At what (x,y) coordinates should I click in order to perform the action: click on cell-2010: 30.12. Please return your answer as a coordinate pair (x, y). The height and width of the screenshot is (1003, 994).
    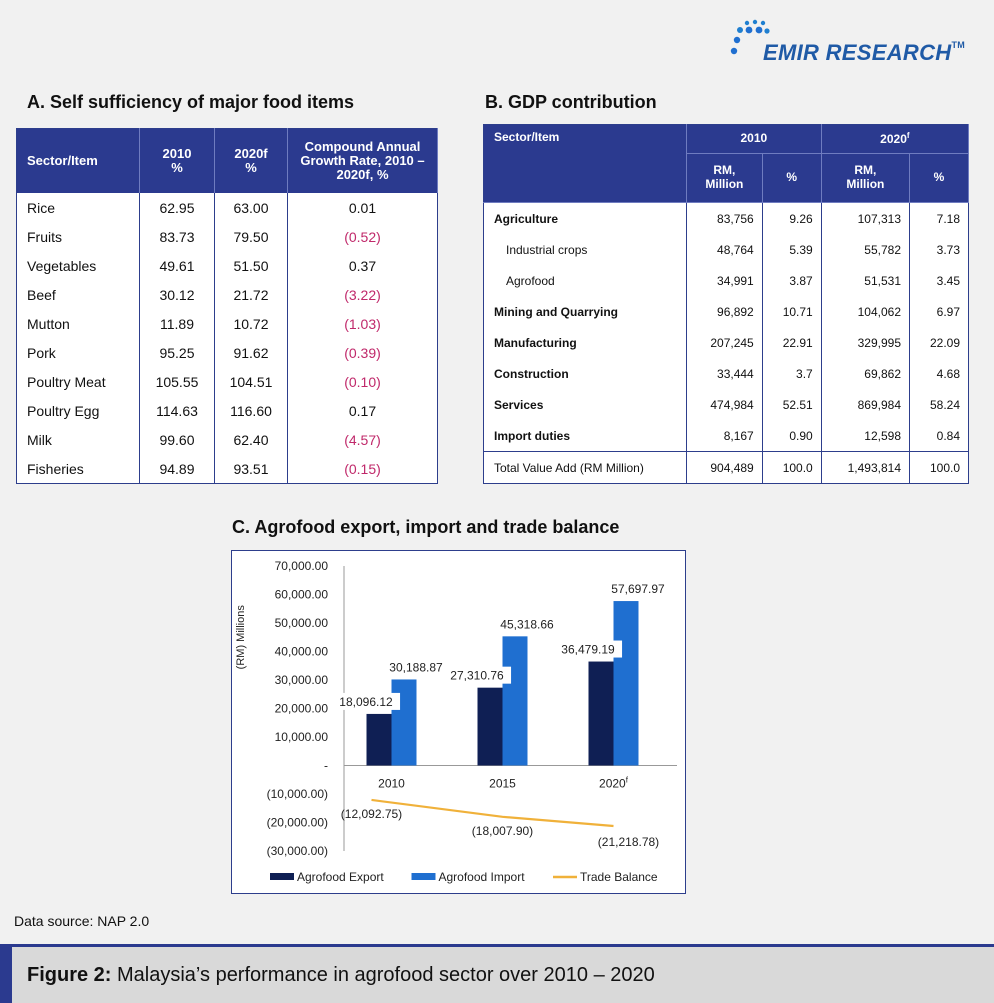
    Looking at the image, I should click on (177, 294).